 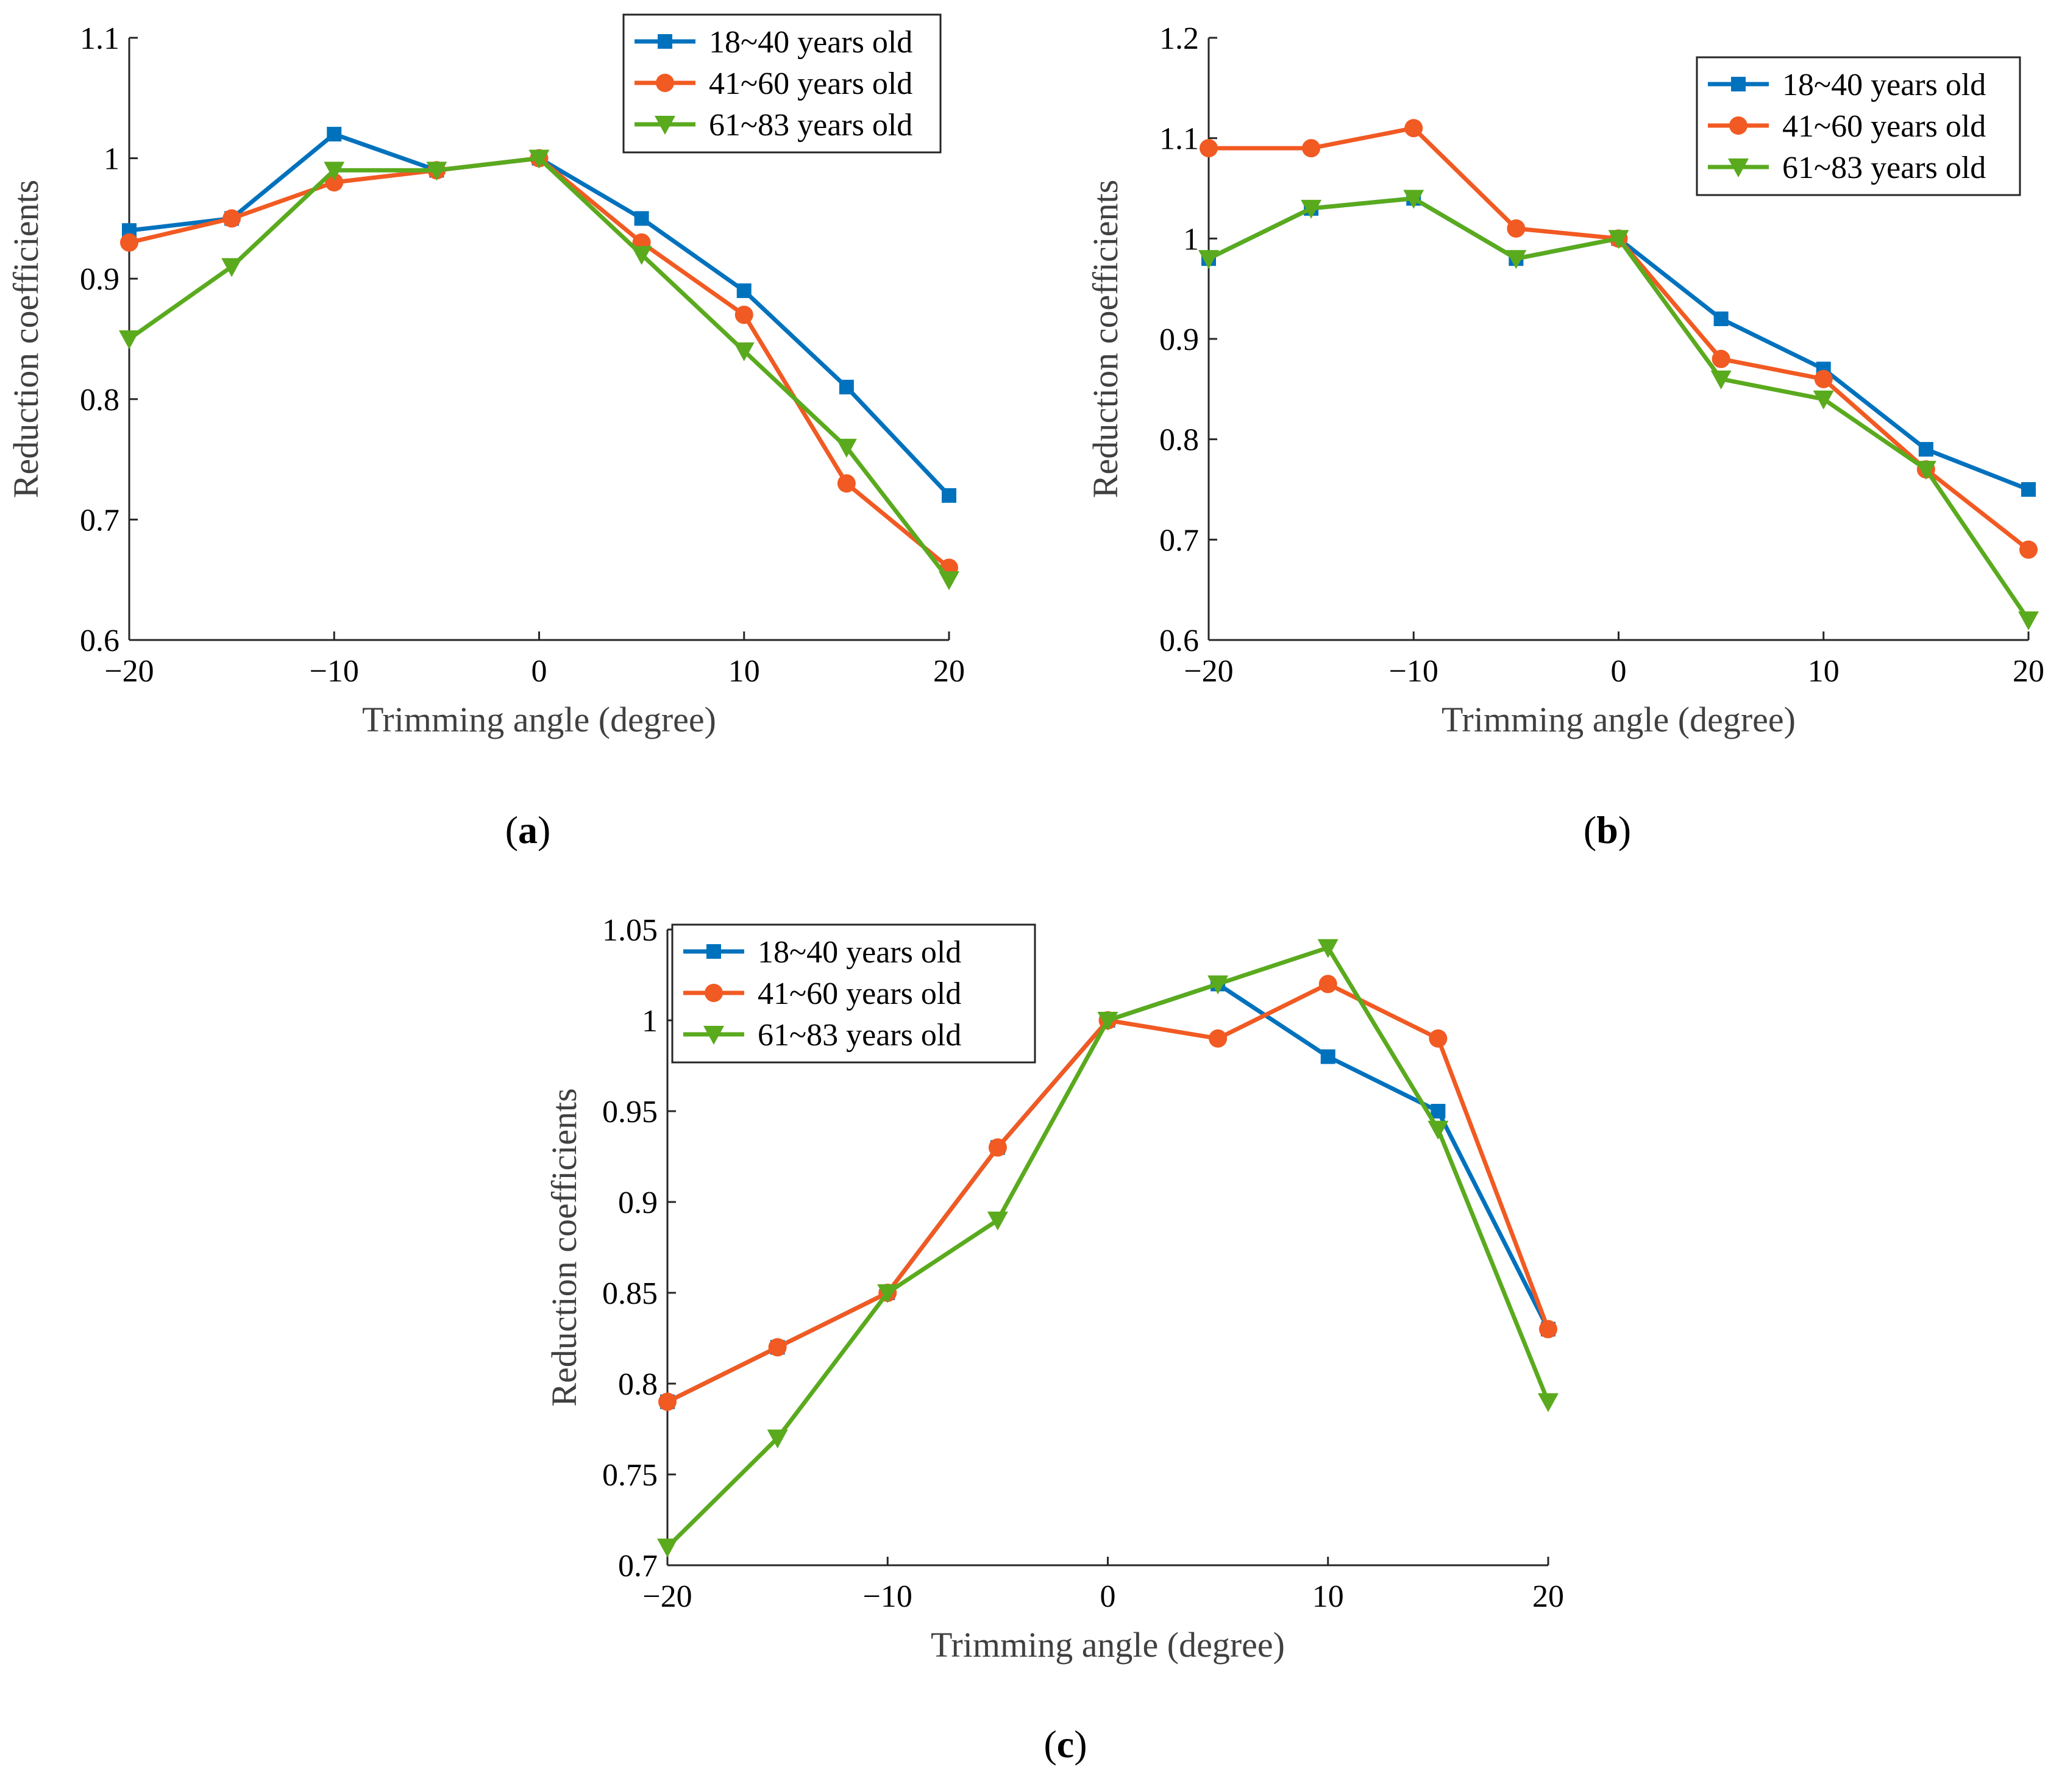 What do you see at coordinates (630, 1294) in the screenshot?
I see `chart-c-ytick-label: 0.85` at bounding box center [630, 1294].